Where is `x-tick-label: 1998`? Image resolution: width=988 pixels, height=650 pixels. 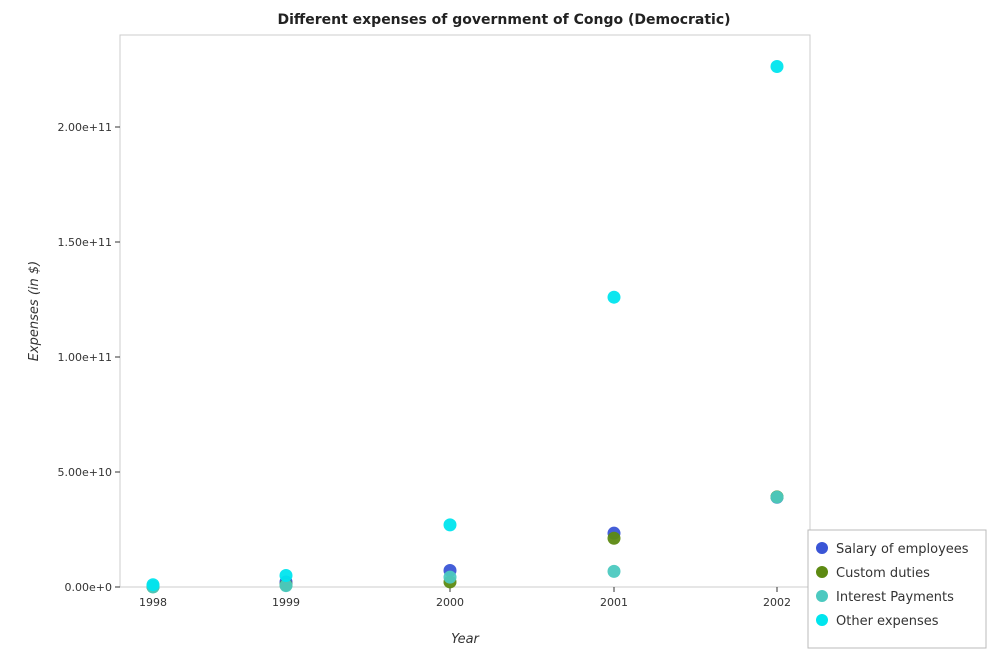 x-tick-label: 1998 is located at coordinates (153, 602).